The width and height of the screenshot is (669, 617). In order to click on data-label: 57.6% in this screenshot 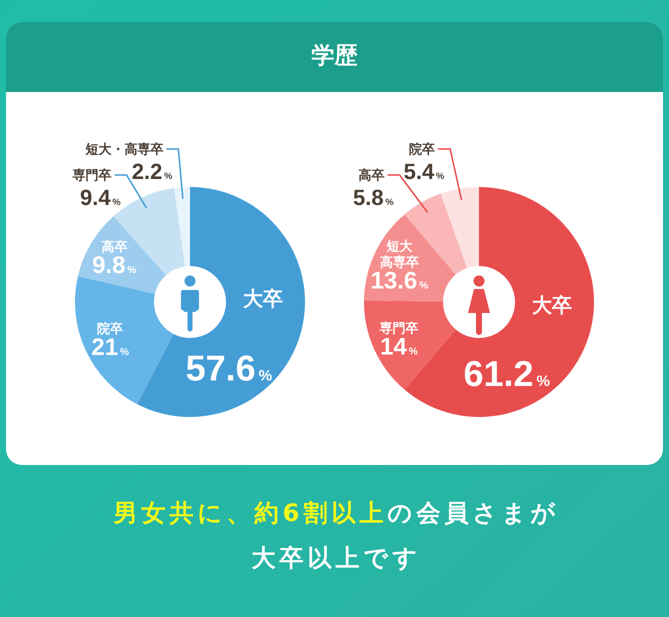, I will do `click(229, 367)`.